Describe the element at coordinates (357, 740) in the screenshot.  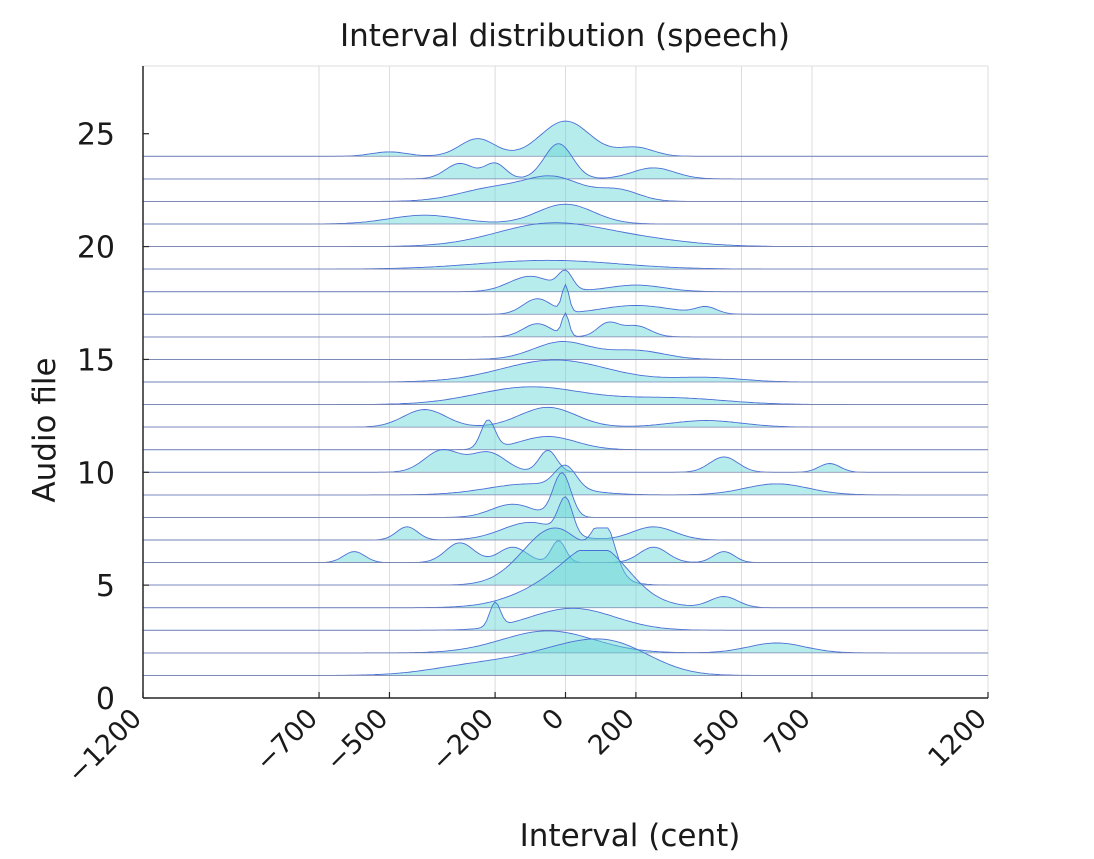
I see `x-tick-label: −500` at that location.